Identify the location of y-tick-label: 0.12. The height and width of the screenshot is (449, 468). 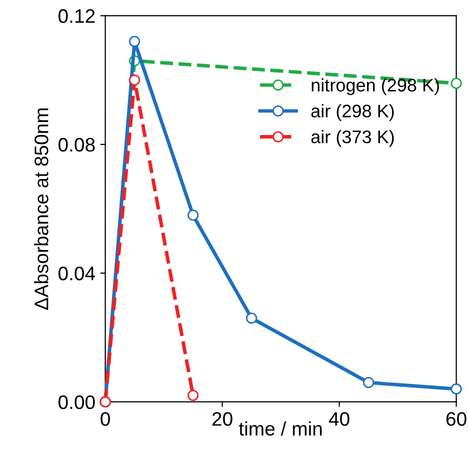
(76, 16).